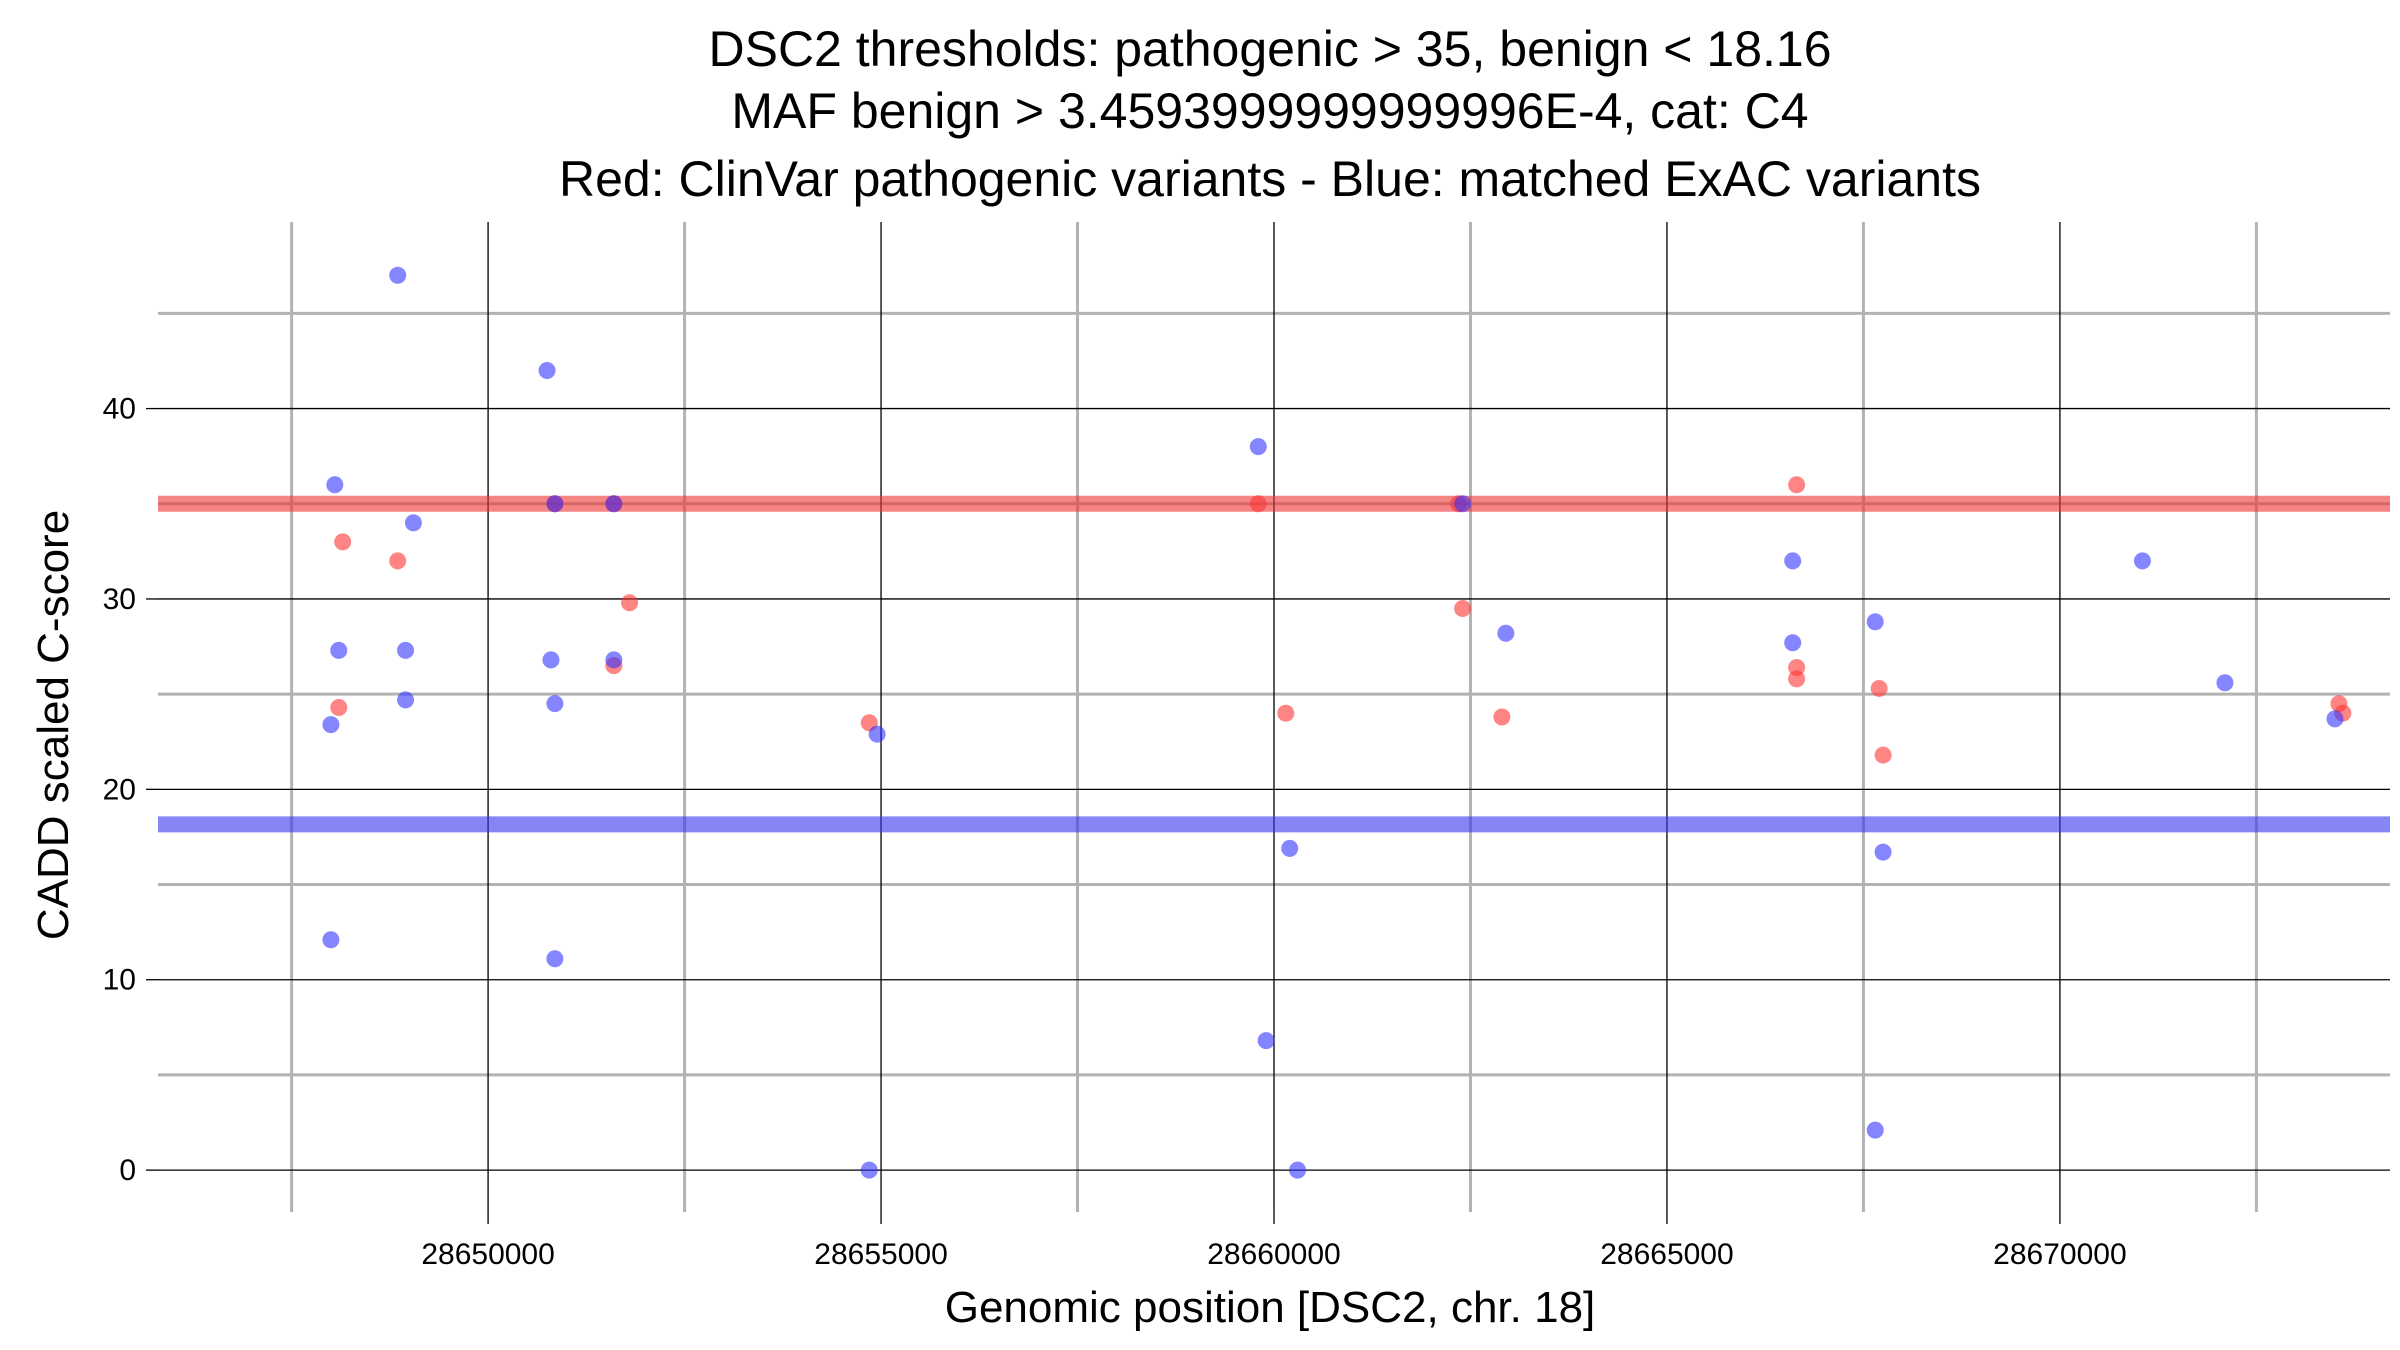  I want to click on x-tick-label-0: 28650000, so click(487, 1254).